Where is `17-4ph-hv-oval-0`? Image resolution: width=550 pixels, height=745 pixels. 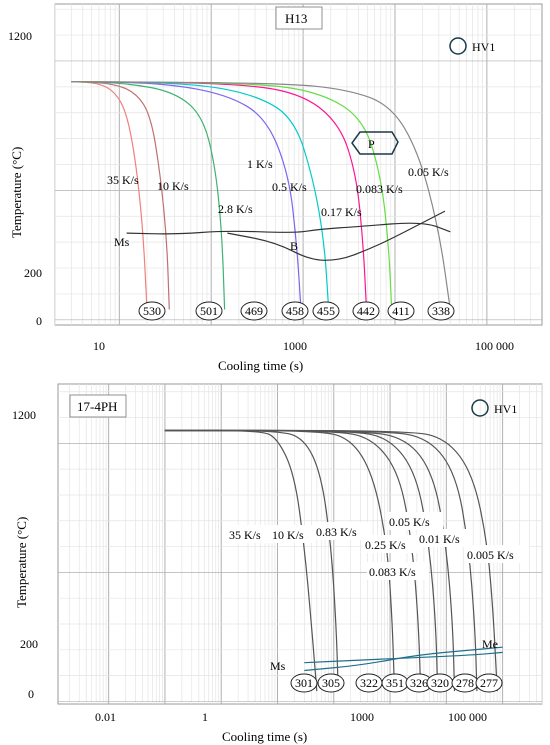 17-4ph-hv-oval-0 is located at coordinates (304, 683).